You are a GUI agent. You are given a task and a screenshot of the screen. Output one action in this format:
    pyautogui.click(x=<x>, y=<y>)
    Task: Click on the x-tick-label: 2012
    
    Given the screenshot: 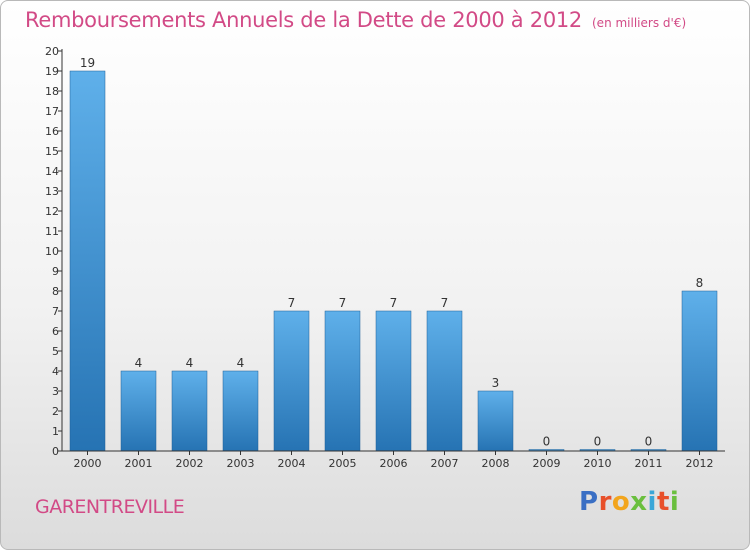 What is the action you would take?
    pyautogui.click(x=700, y=463)
    